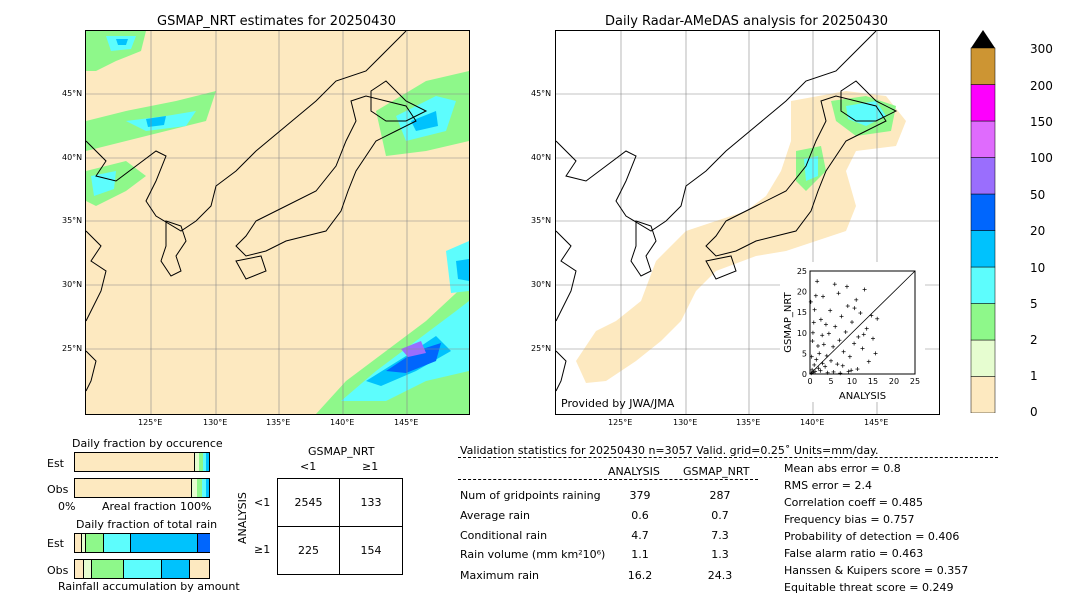 This screenshot has width=1080, height=612. What do you see at coordinates (640, 554) in the screenshot?
I see `stat-analysis: 1.1` at bounding box center [640, 554].